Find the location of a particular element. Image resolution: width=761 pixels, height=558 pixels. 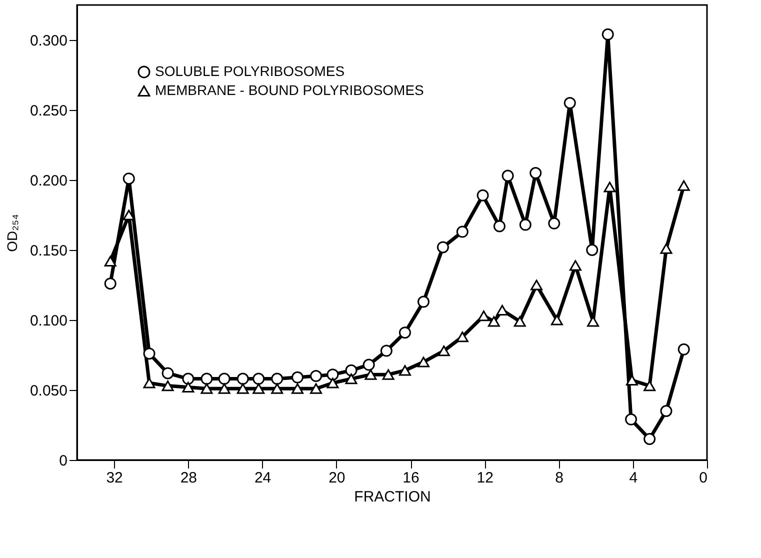

x-tick-label: 28 is located at coordinates (189, 478).